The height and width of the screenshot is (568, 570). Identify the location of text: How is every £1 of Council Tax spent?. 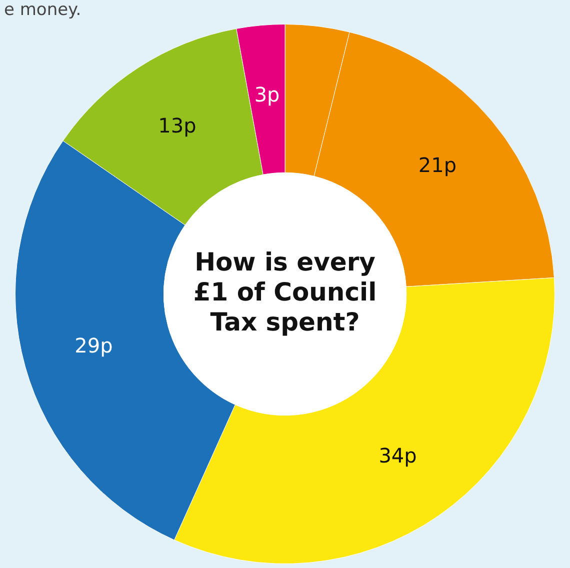
(285, 292).